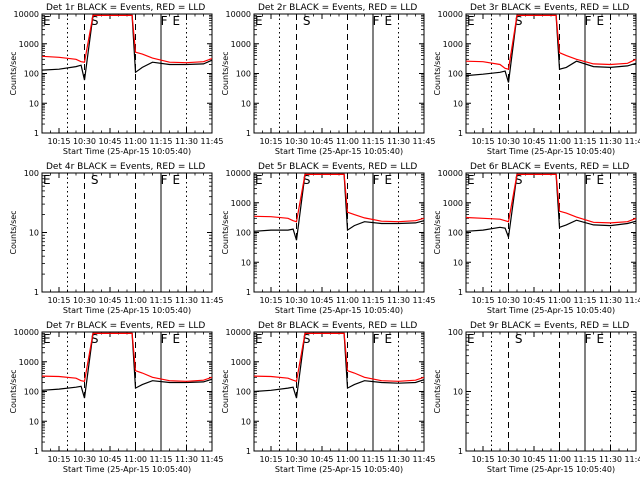  What do you see at coordinates (337, 8) in the screenshot?
I see `panel-title: Det 2r BLACK = Events, RED = LLD` at bounding box center [337, 8].